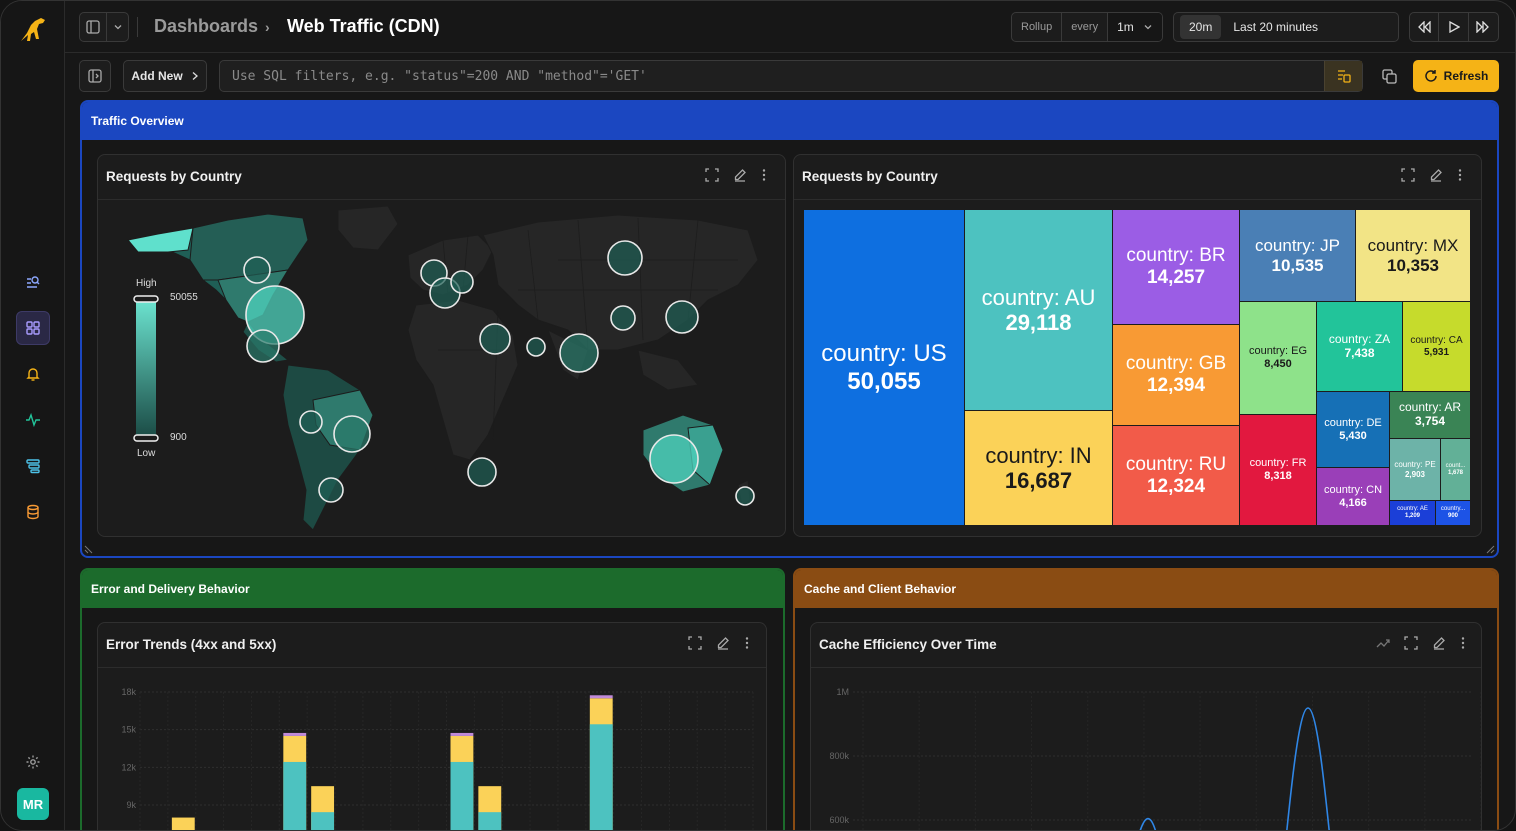 The height and width of the screenshot is (831, 1516). I want to click on treemap-cell: country: AE 1,209, so click(1413, 513).